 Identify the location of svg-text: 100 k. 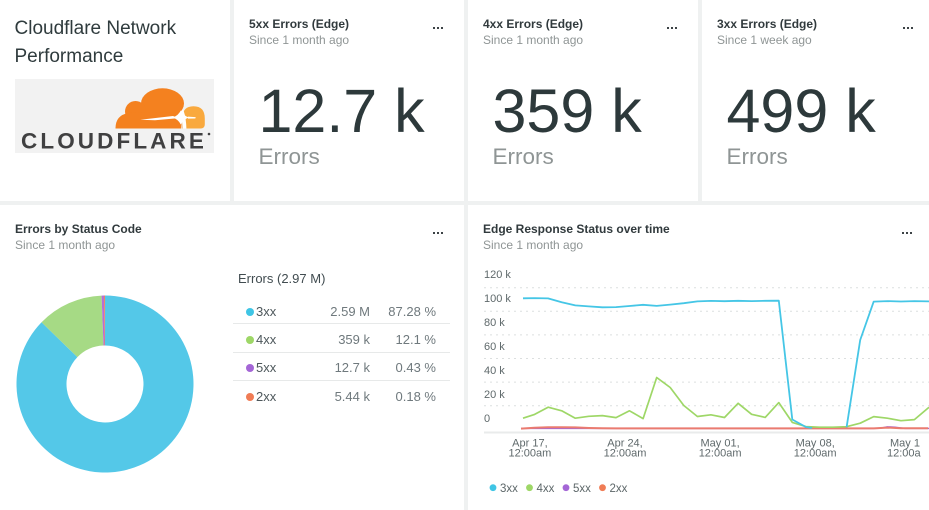
(497, 299).